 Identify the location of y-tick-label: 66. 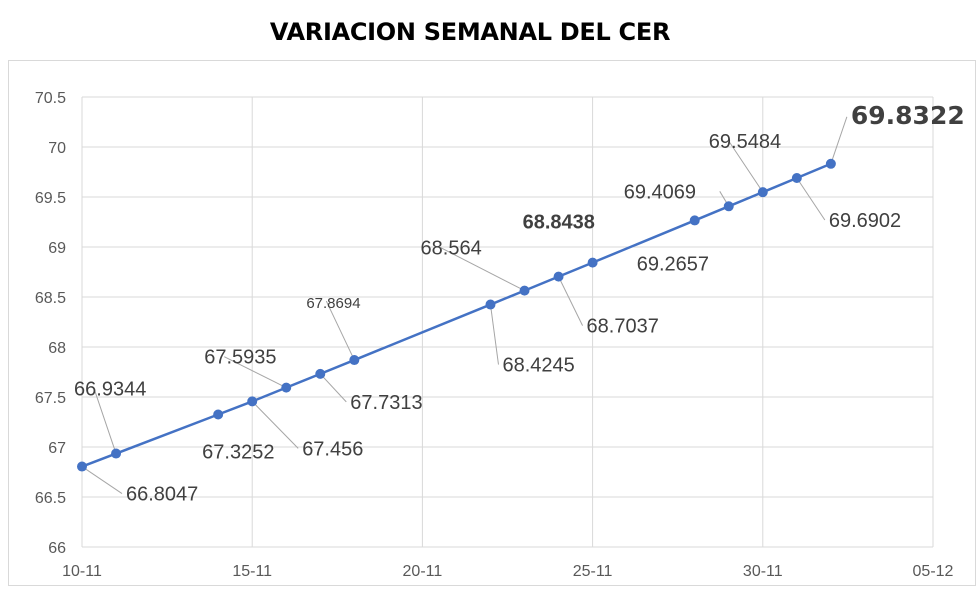
(57, 548).